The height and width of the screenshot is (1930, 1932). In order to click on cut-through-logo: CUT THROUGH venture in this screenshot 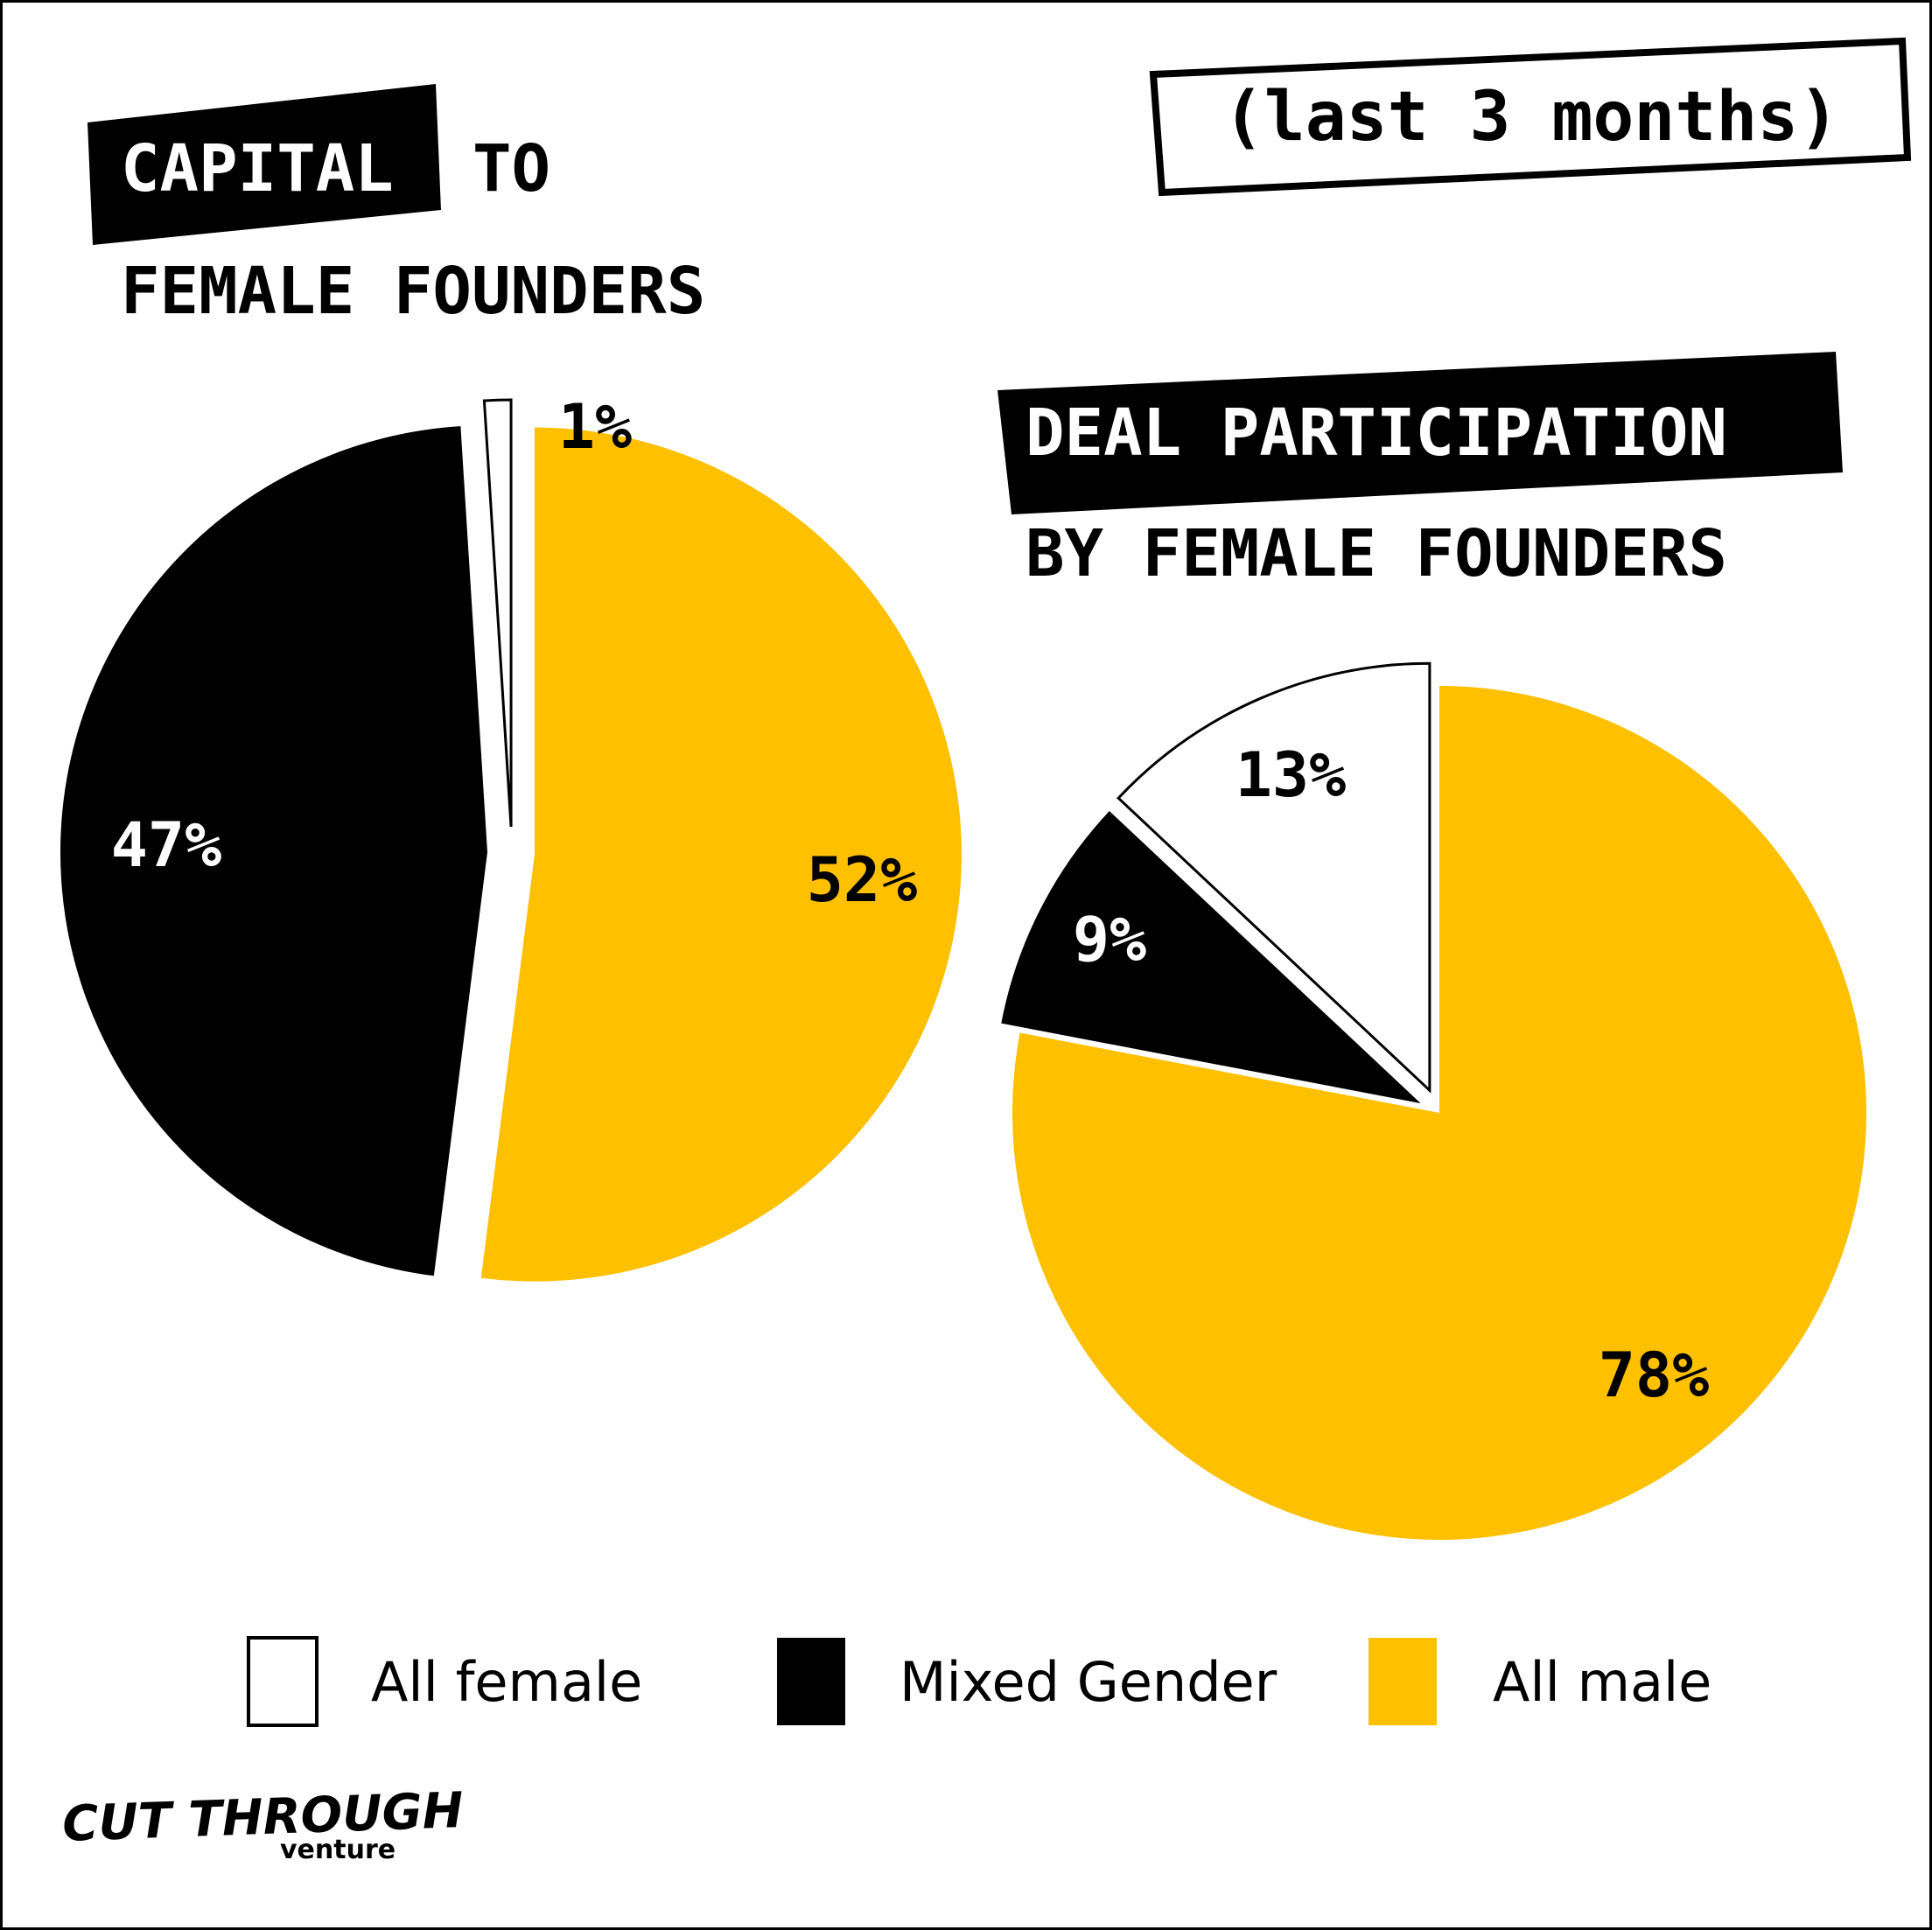, I will do `click(262, 1823)`.